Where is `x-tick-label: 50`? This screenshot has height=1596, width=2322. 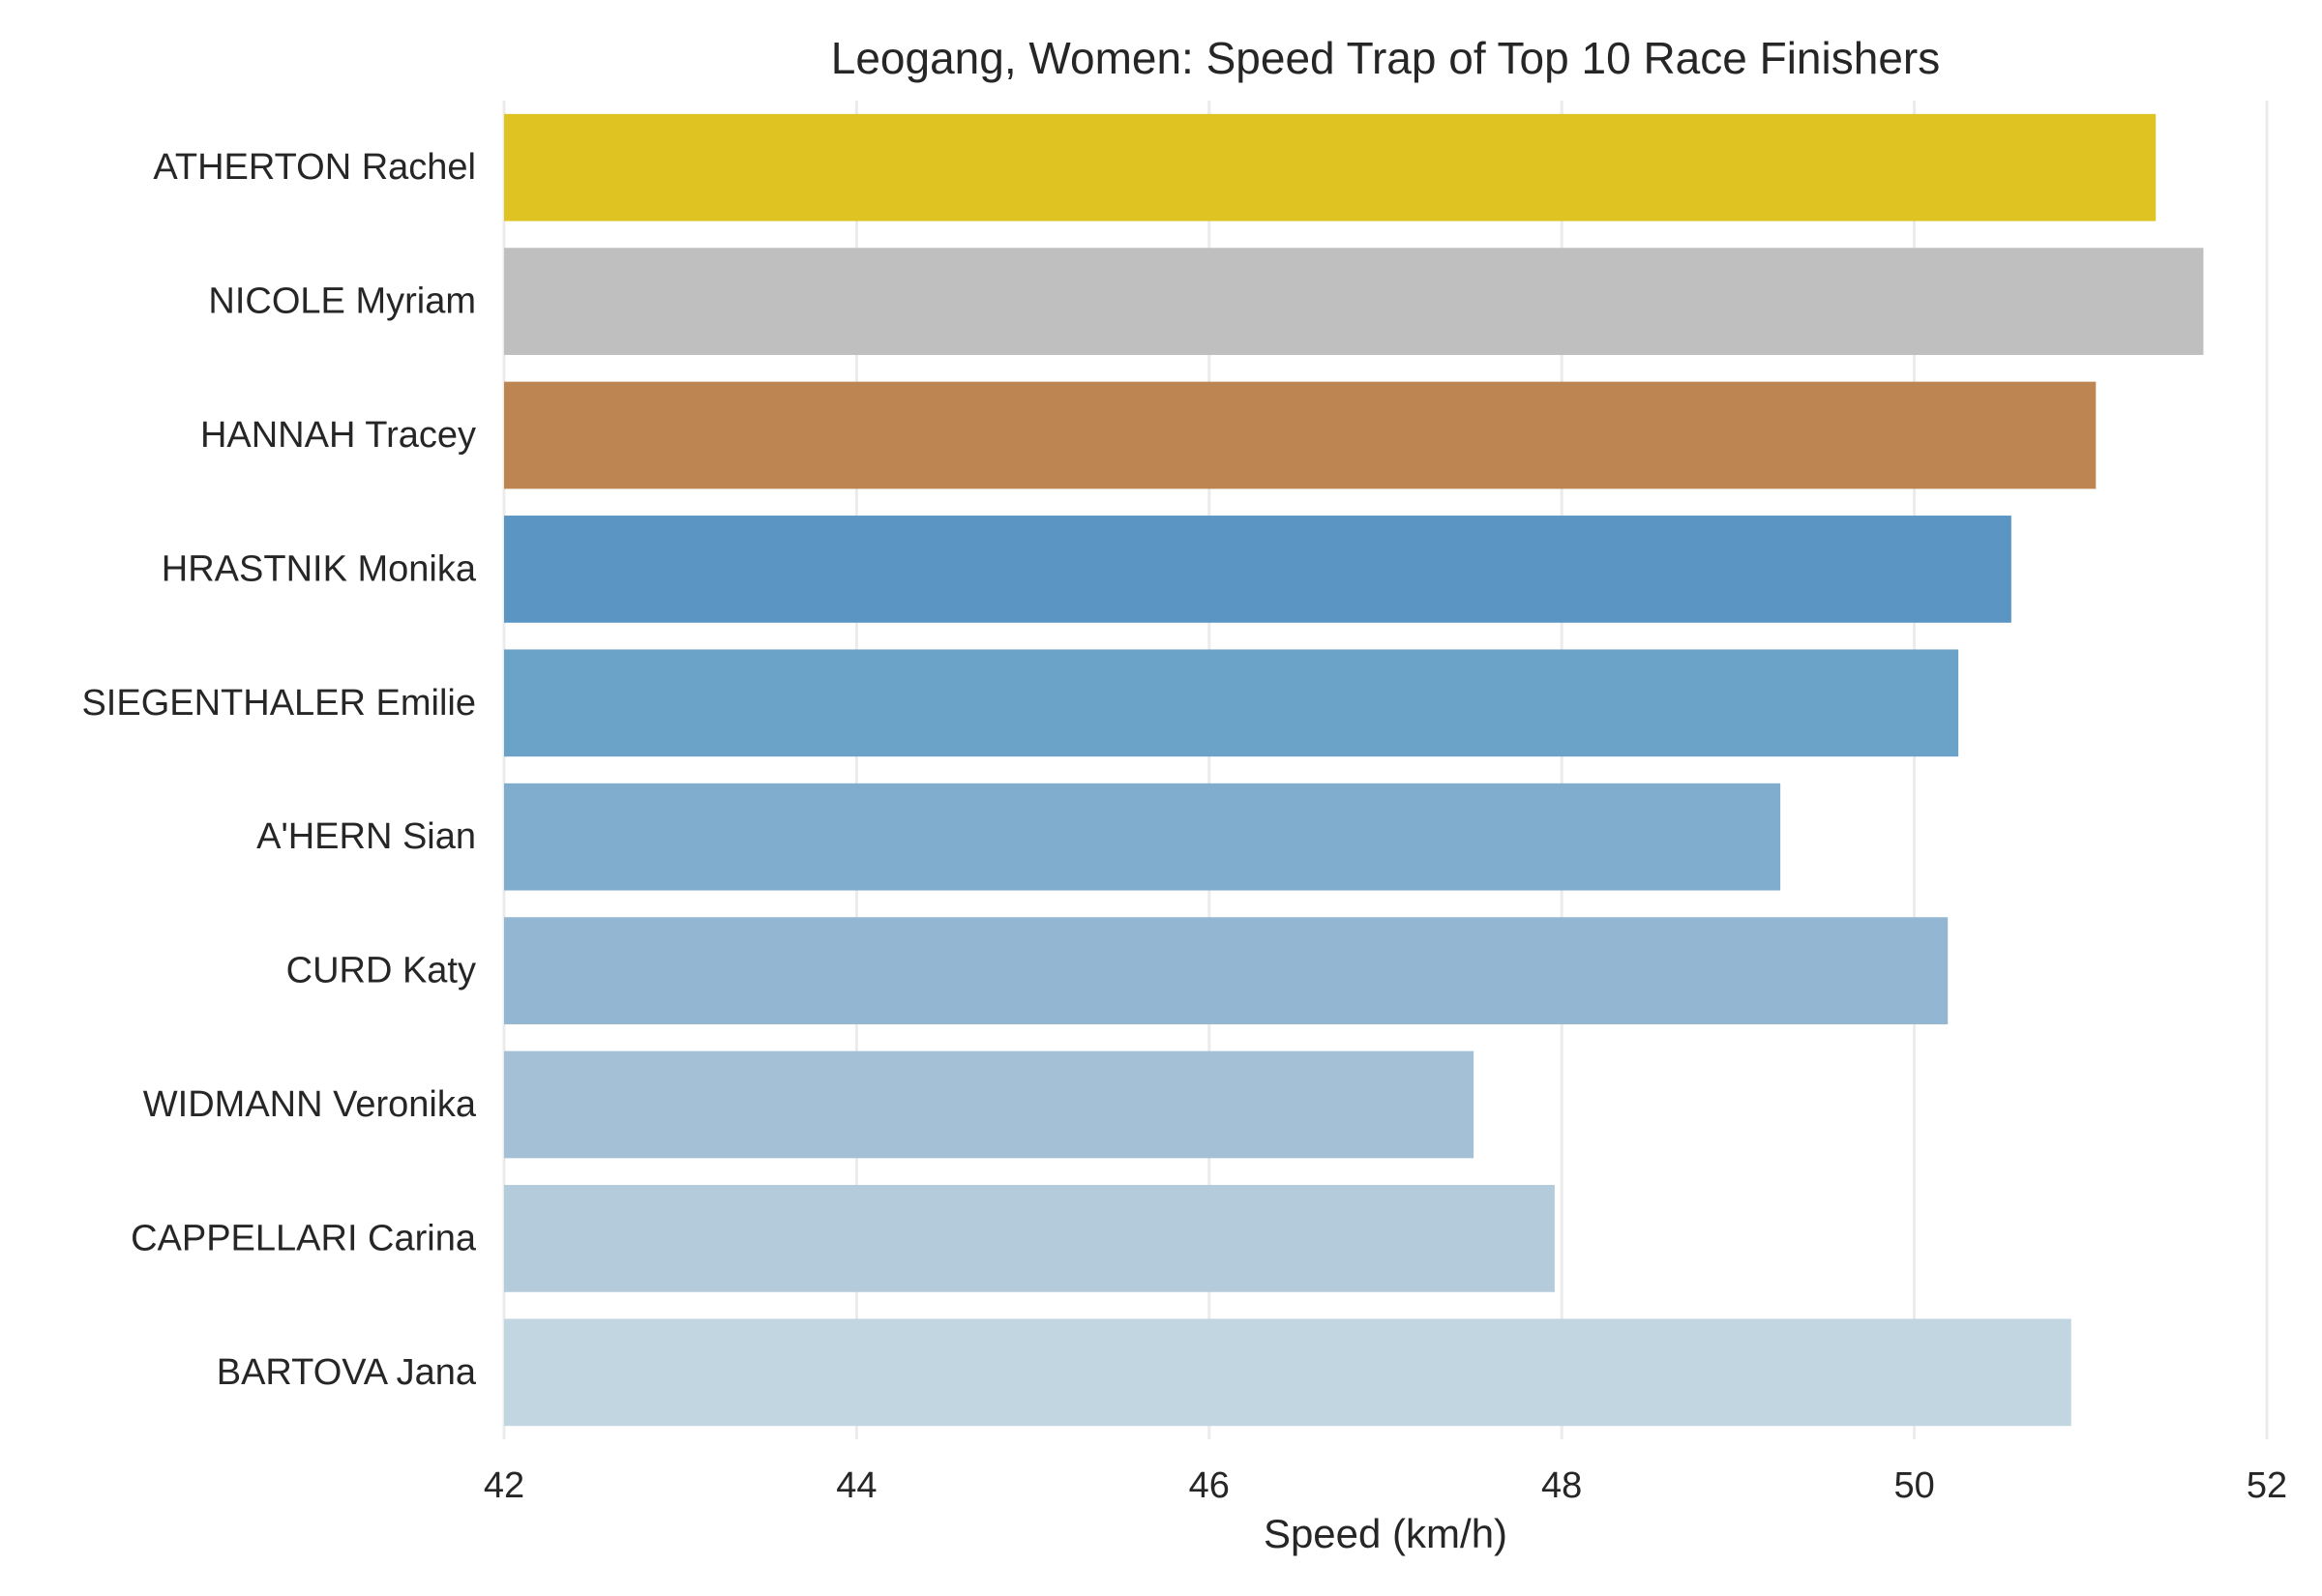
x-tick-label: 50 is located at coordinates (1913, 1485).